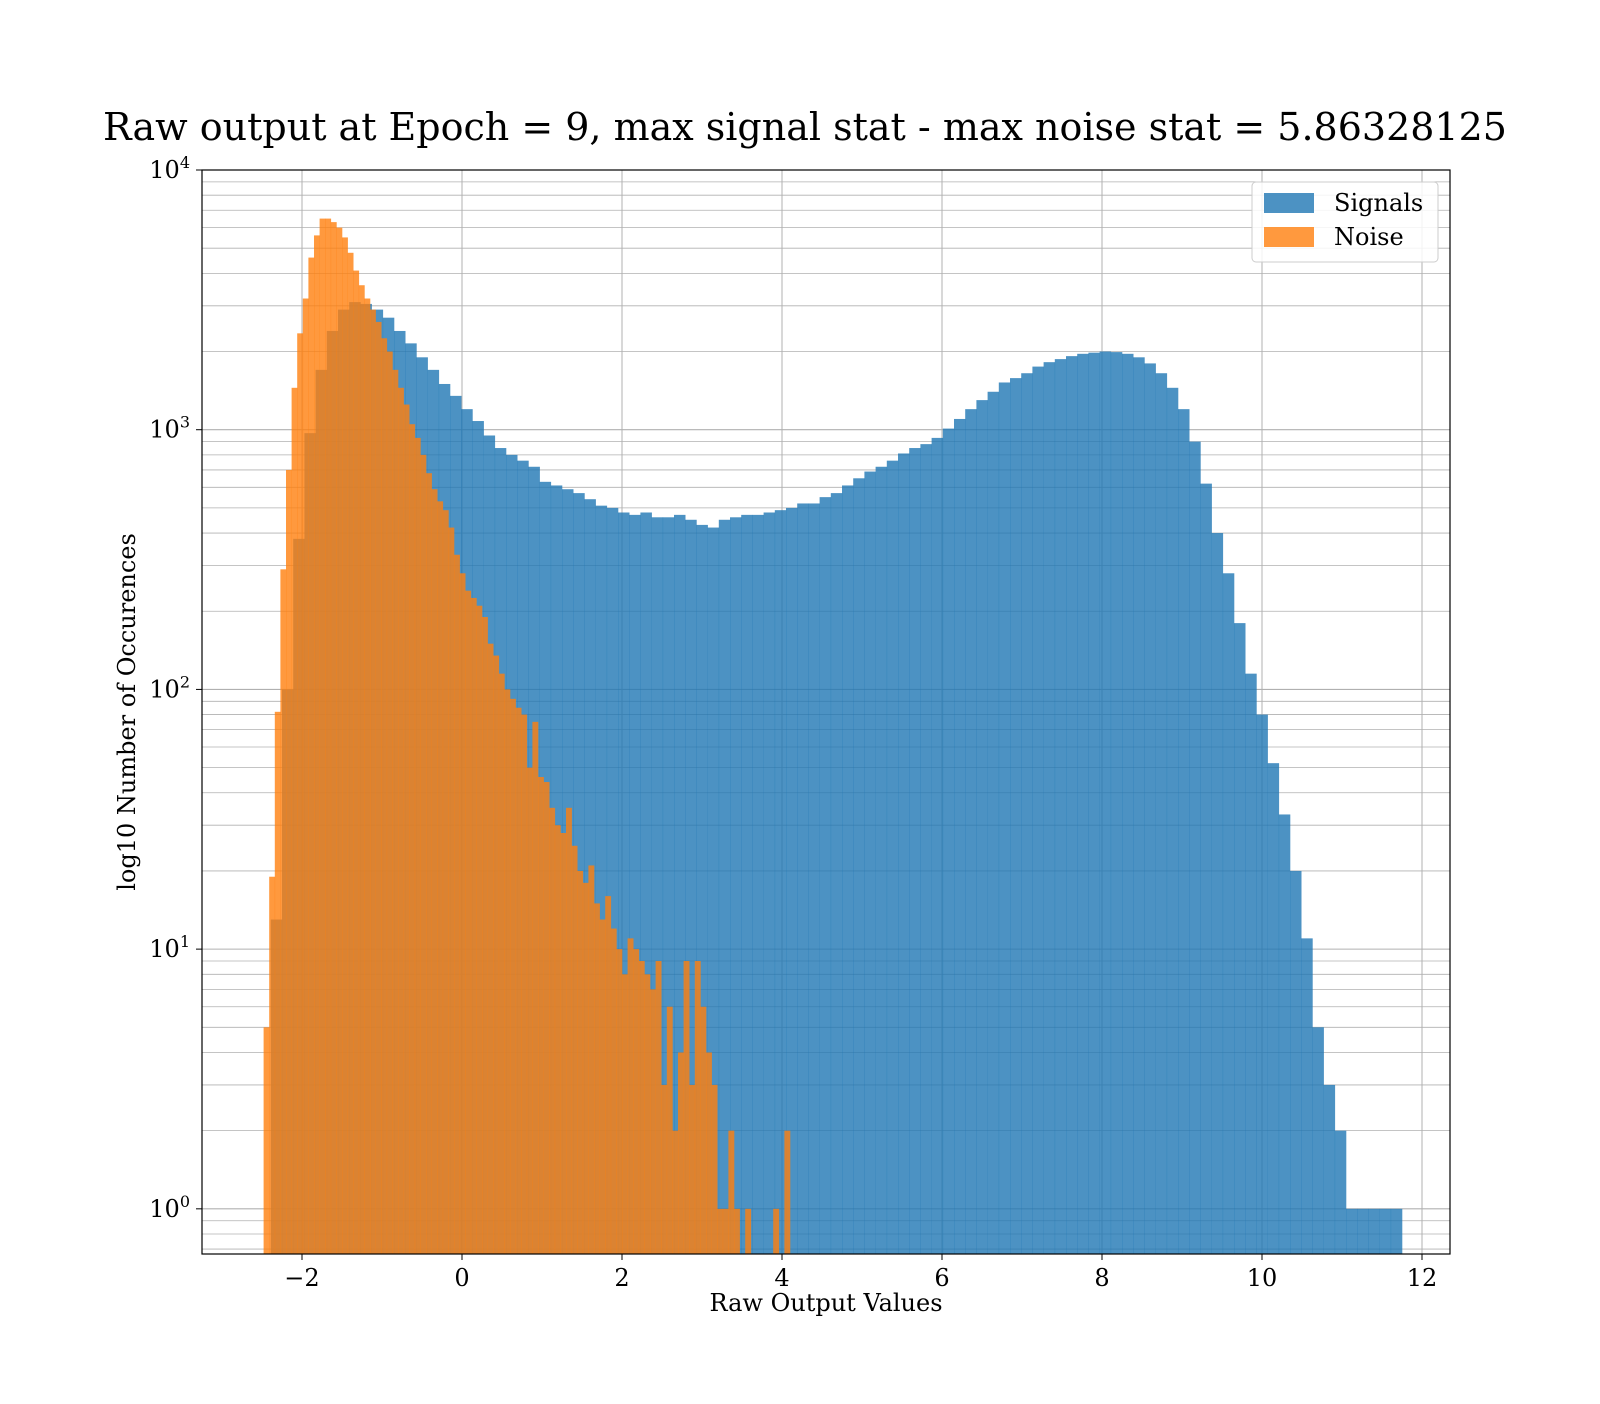 This screenshot has width=1600, height=1404. Describe the element at coordinates (1378, 203) in the screenshot. I see `legend-label-signals: Signals` at that location.